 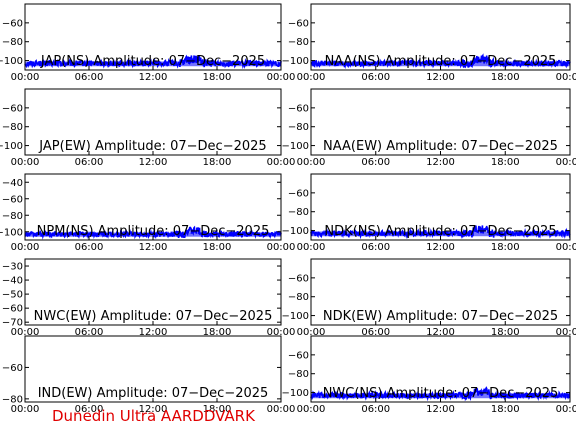 I want to click on chart-title: NDK(NS) Amplitude: 07−Dec−2025, so click(x=440, y=231).